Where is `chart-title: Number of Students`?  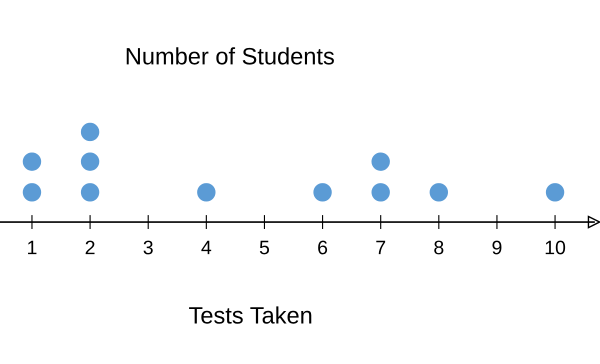
chart-title: Number of Students is located at coordinates (230, 56).